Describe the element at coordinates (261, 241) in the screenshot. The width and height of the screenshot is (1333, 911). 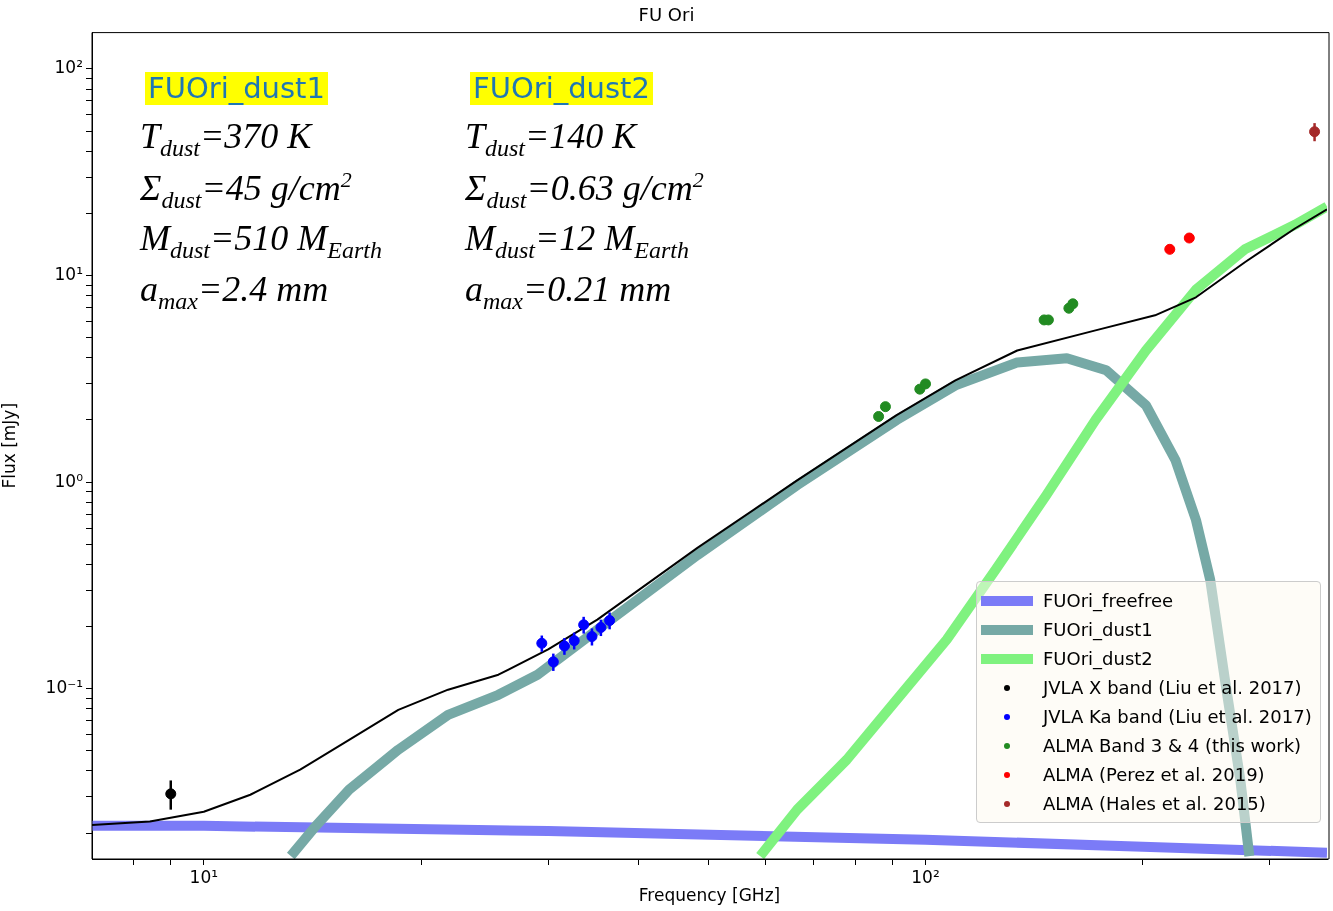
I see `annotation: M$_{dust}$=510 M$_{Earth}$` at that location.